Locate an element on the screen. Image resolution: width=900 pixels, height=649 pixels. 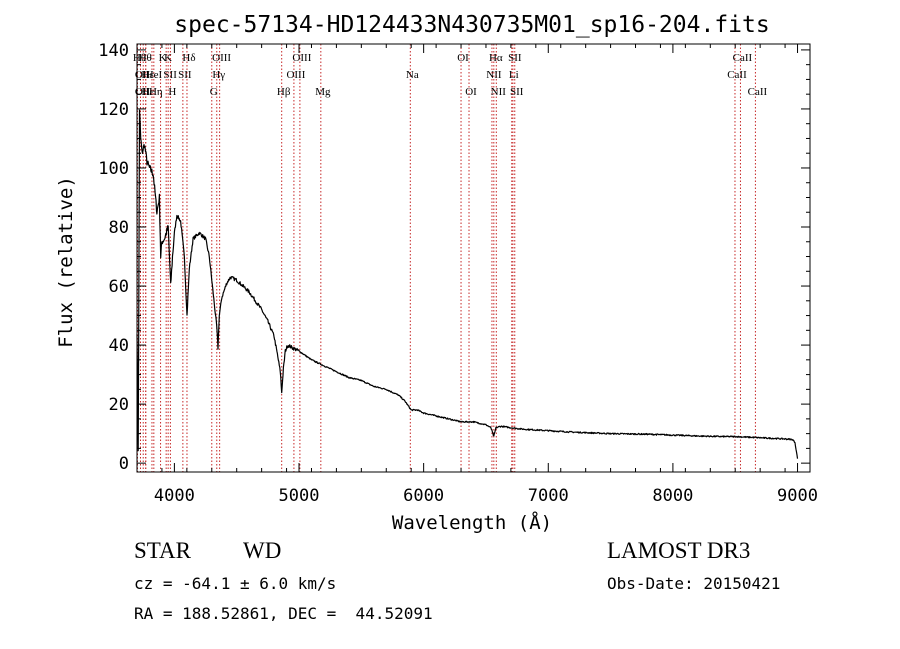
survey-name: LAMOST DR3 is located at coordinates (679, 550).